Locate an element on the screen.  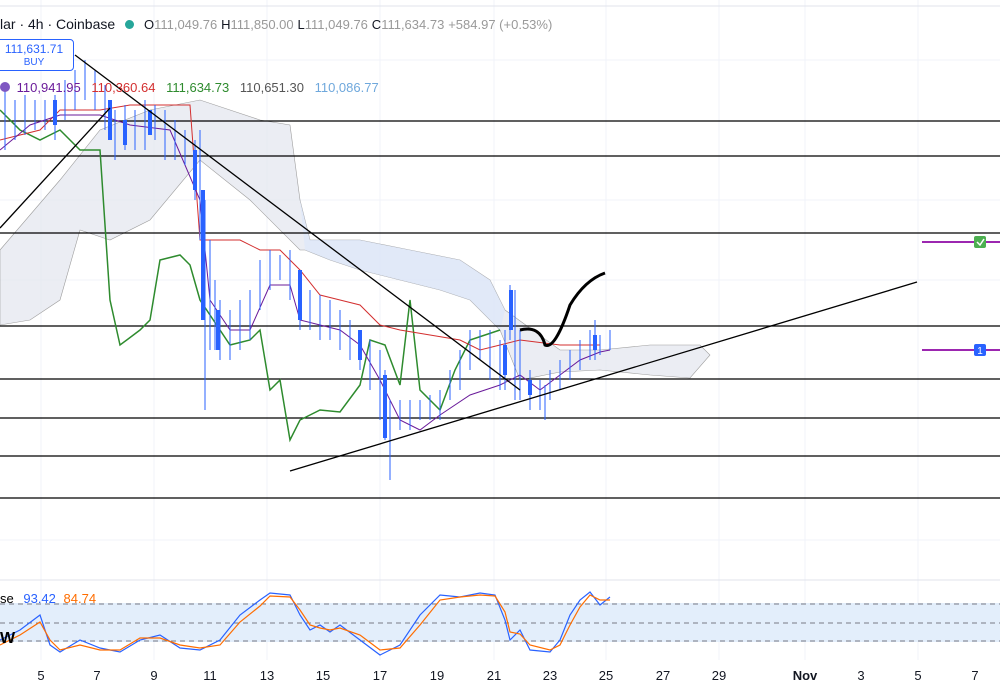
ichimoku-value: 110,941.95 is located at coordinates (48, 87).